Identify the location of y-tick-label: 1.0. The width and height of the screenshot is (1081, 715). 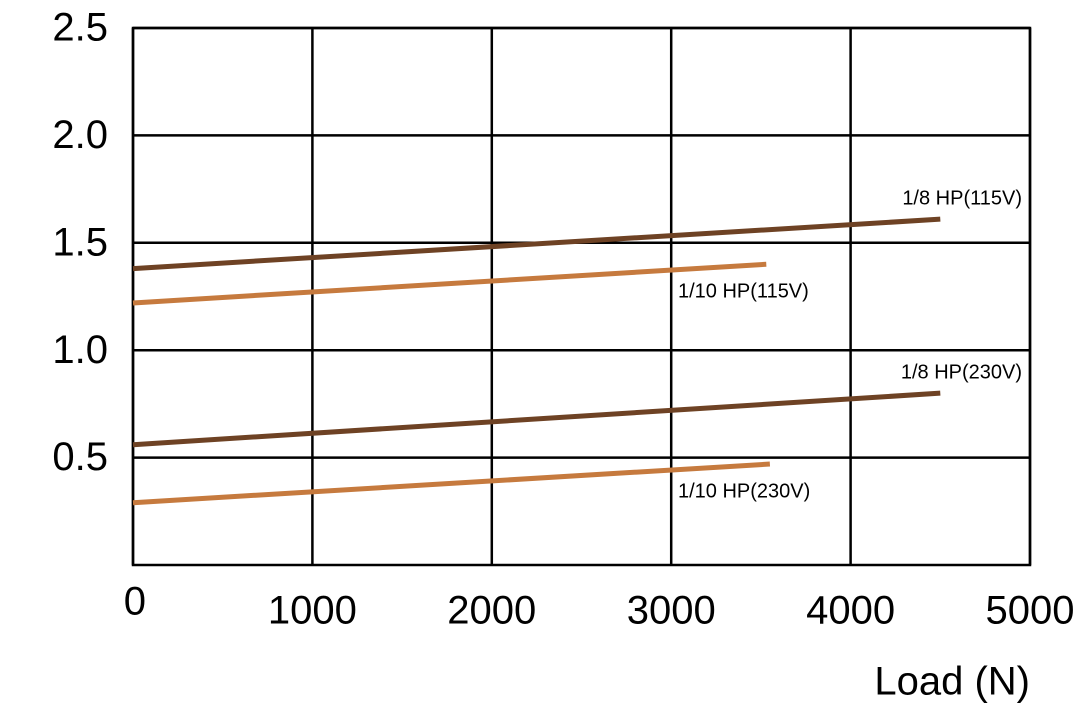
(80, 350).